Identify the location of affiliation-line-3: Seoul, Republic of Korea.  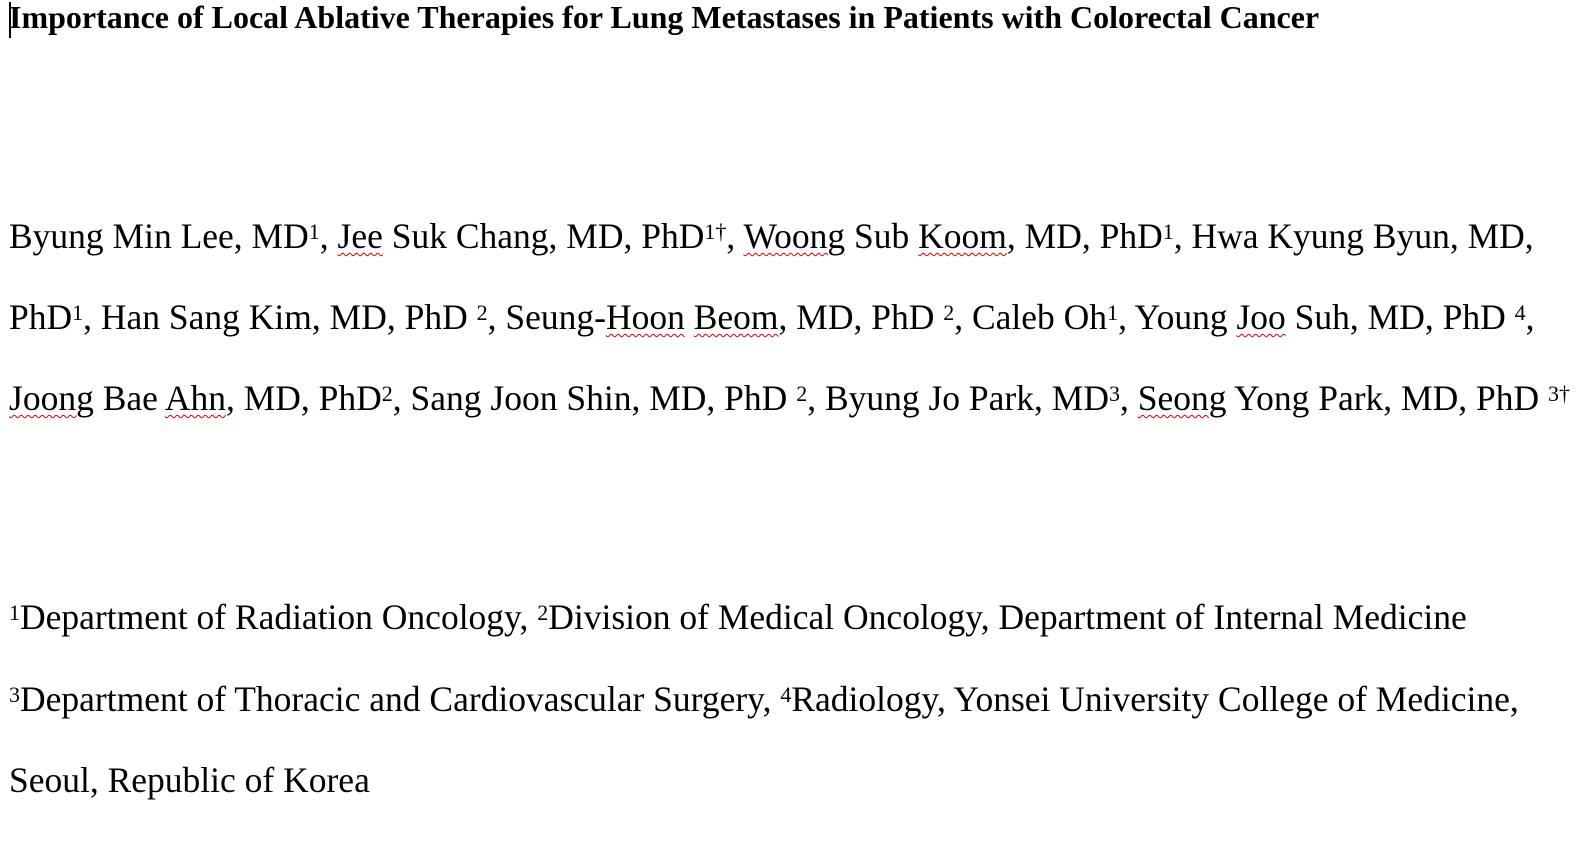
(189, 780).